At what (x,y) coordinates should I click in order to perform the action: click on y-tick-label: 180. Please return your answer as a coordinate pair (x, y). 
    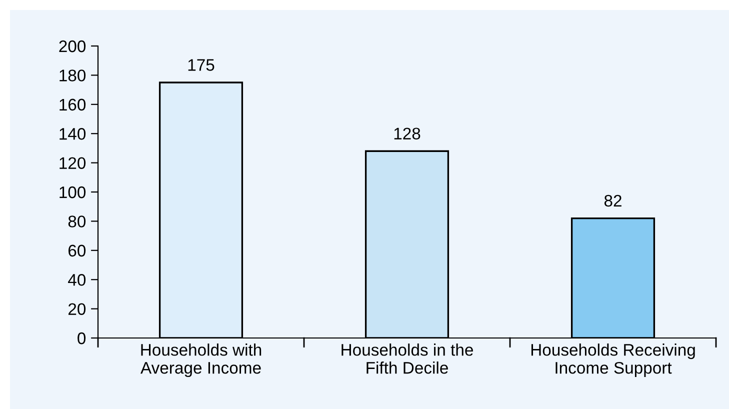
    Looking at the image, I should click on (73, 76).